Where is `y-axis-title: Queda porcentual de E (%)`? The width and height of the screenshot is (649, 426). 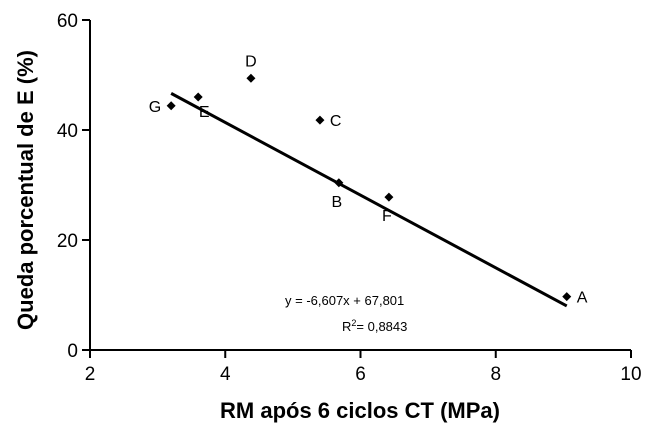 y-axis-title: Queda porcentual de E (%) is located at coordinates (25, 190).